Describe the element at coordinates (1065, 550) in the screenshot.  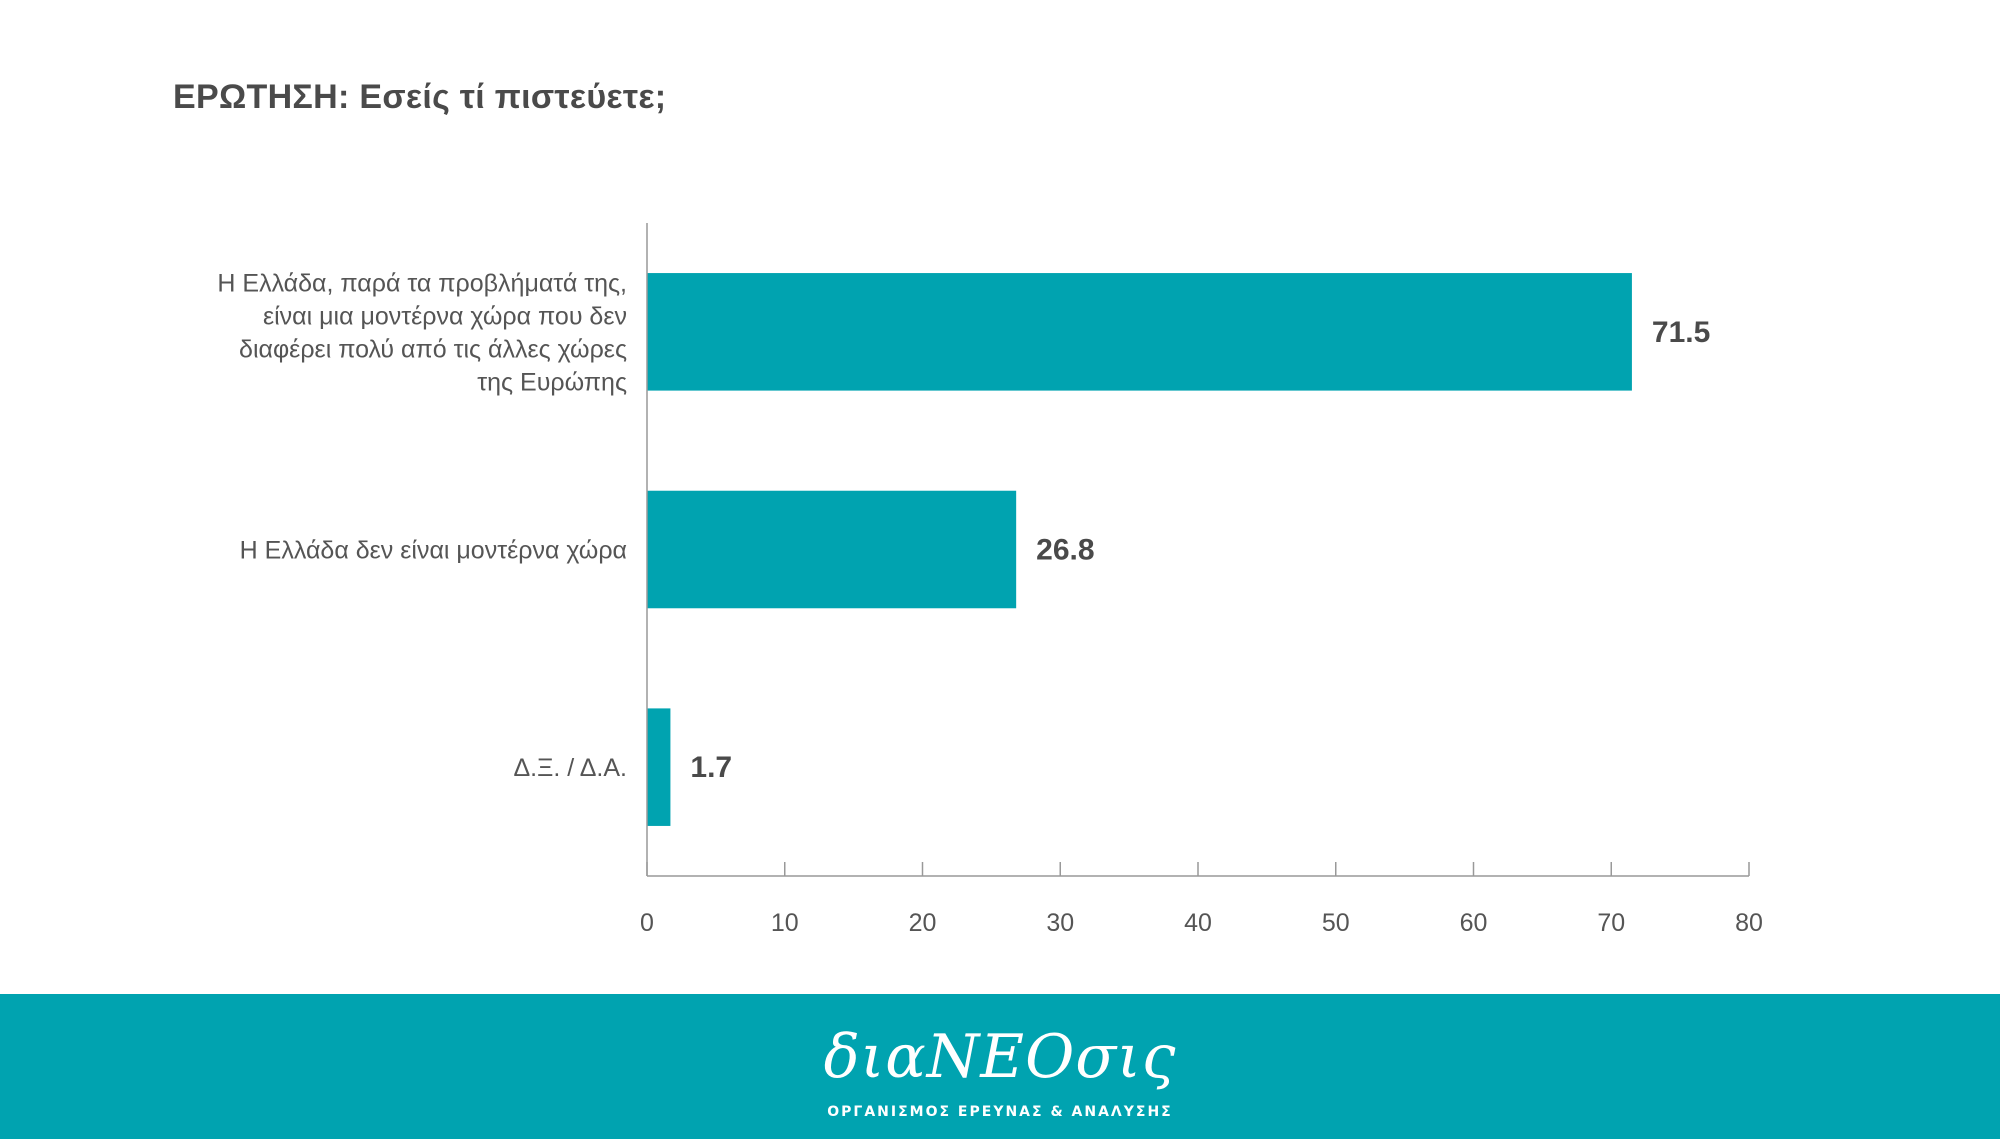
I see `data-label: 26.8` at that location.